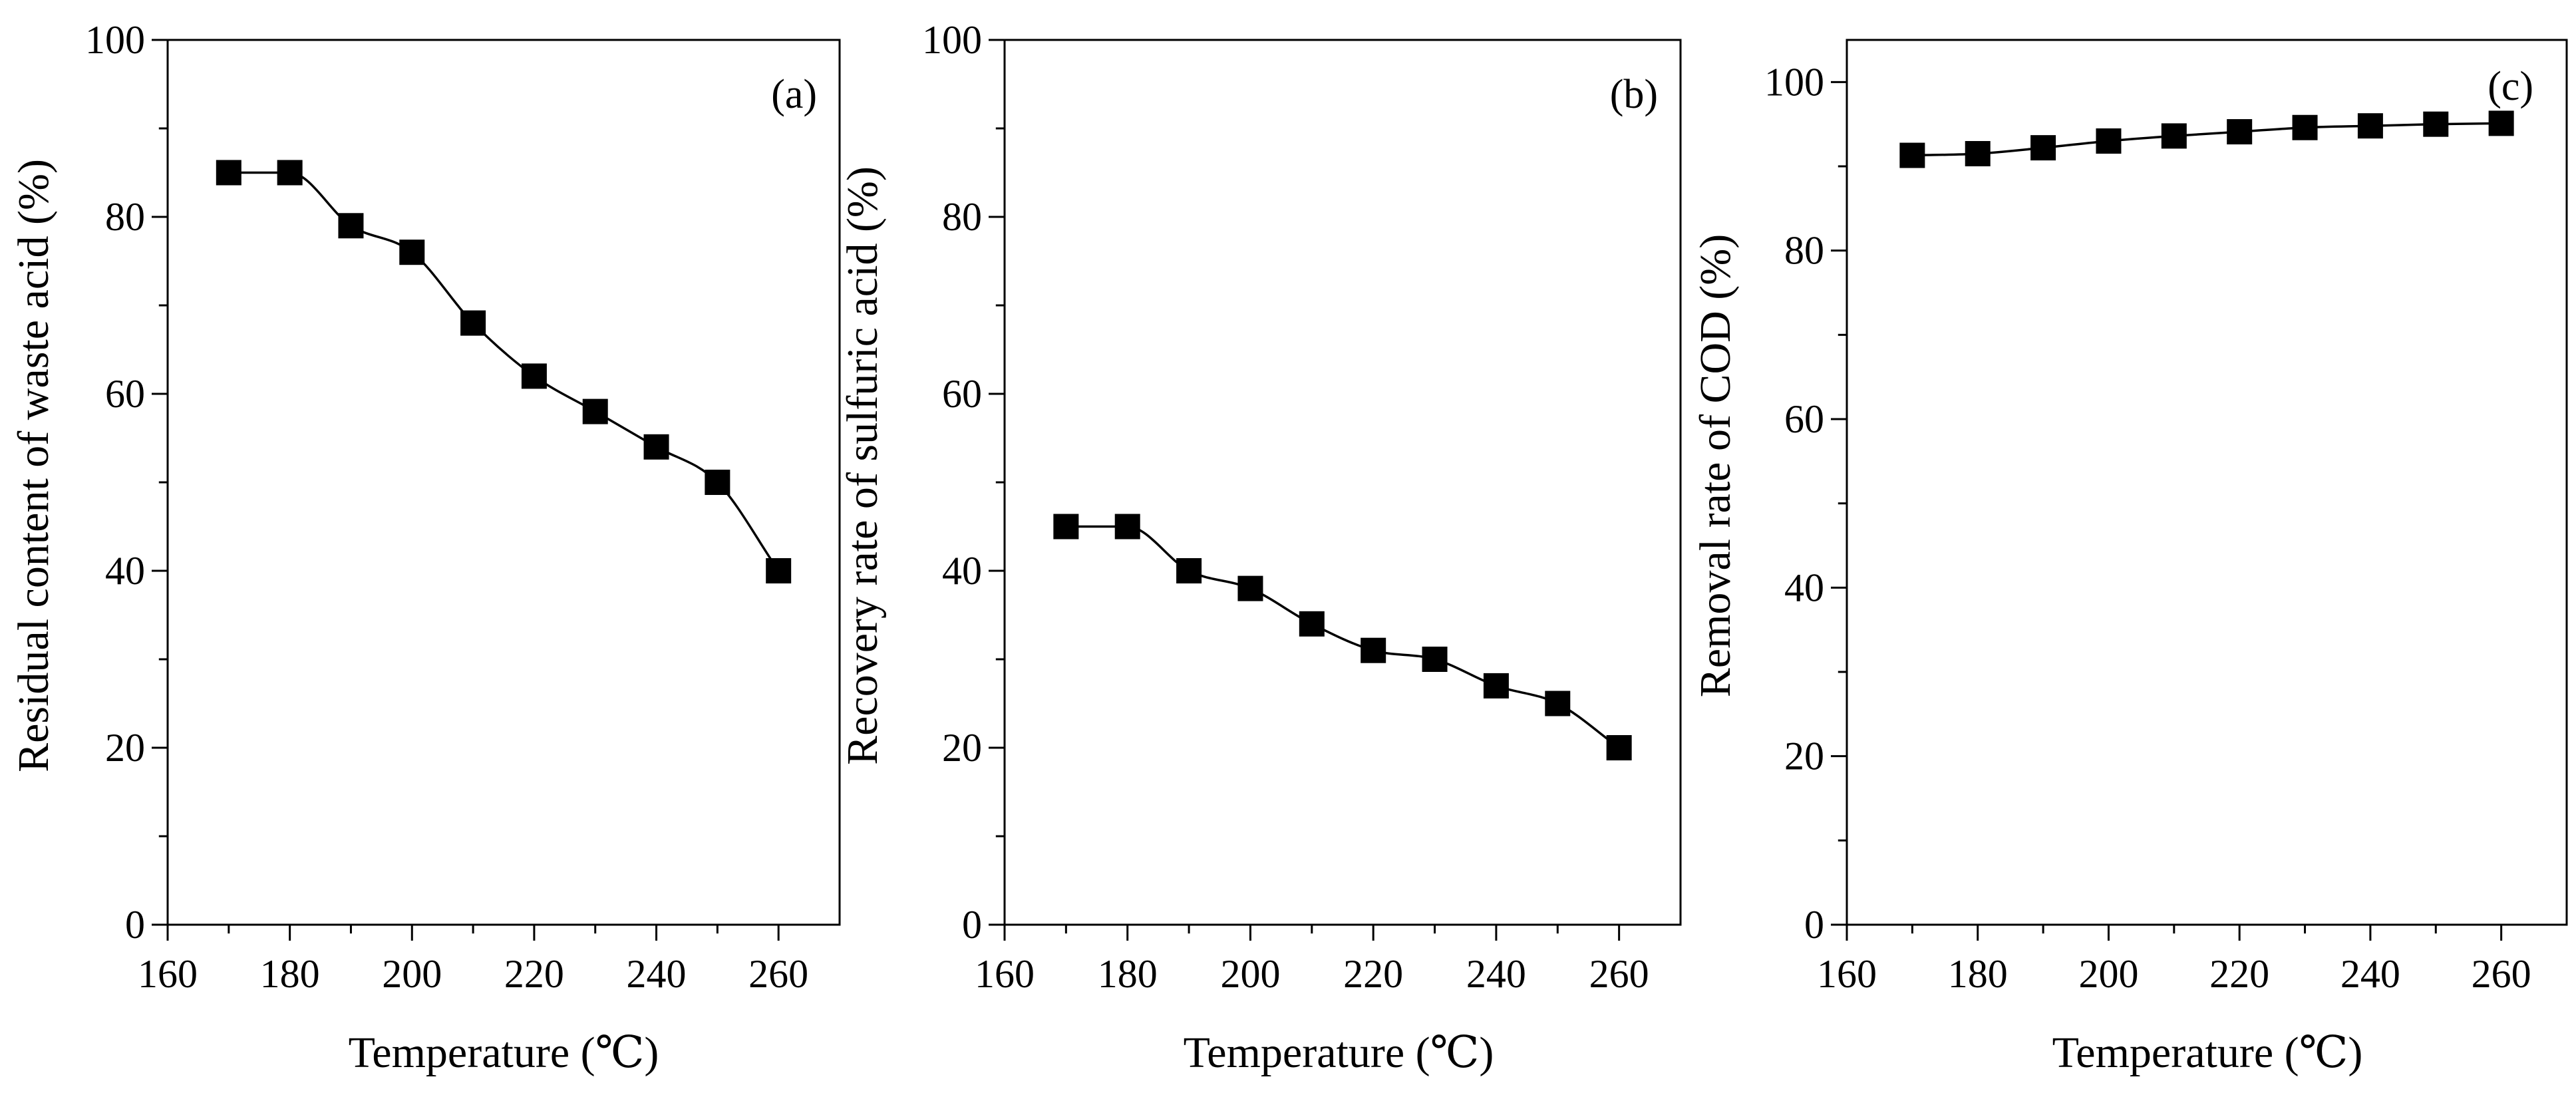 The width and height of the screenshot is (2576, 1099). I want to click on panel-label: (a), so click(794, 94).